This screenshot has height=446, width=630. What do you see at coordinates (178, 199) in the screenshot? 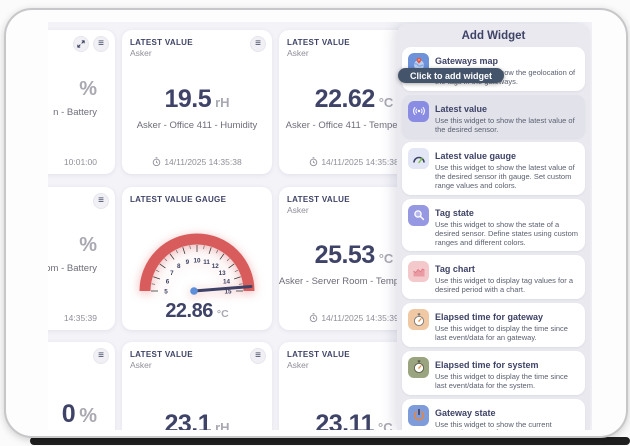
I see `widget-type-title: LATEST VALUE GAUGE` at bounding box center [178, 199].